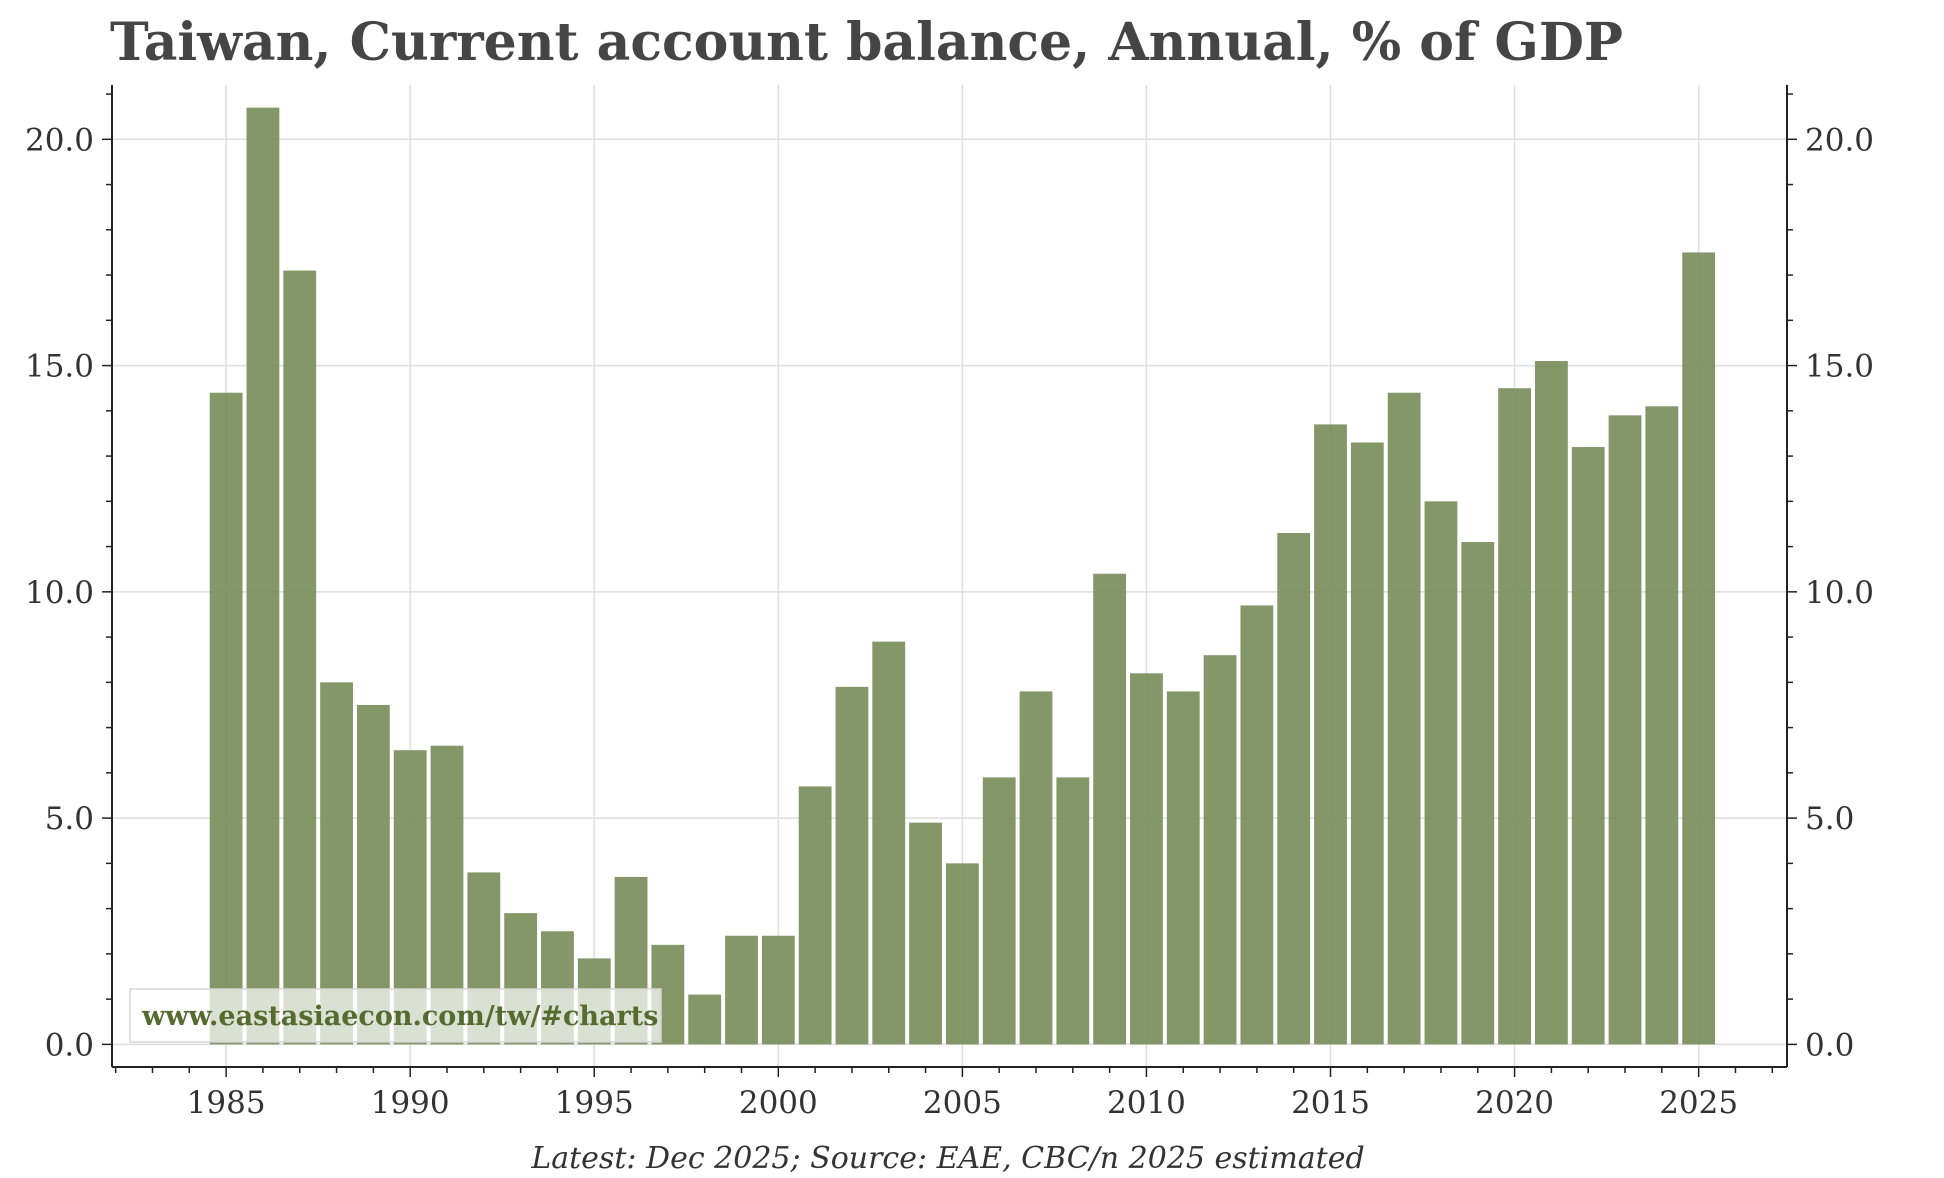 Image resolution: width=1944 pixels, height=1178 pixels. Describe the element at coordinates (1036, 868) in the screenshot. I see `bar-2007` at that location.